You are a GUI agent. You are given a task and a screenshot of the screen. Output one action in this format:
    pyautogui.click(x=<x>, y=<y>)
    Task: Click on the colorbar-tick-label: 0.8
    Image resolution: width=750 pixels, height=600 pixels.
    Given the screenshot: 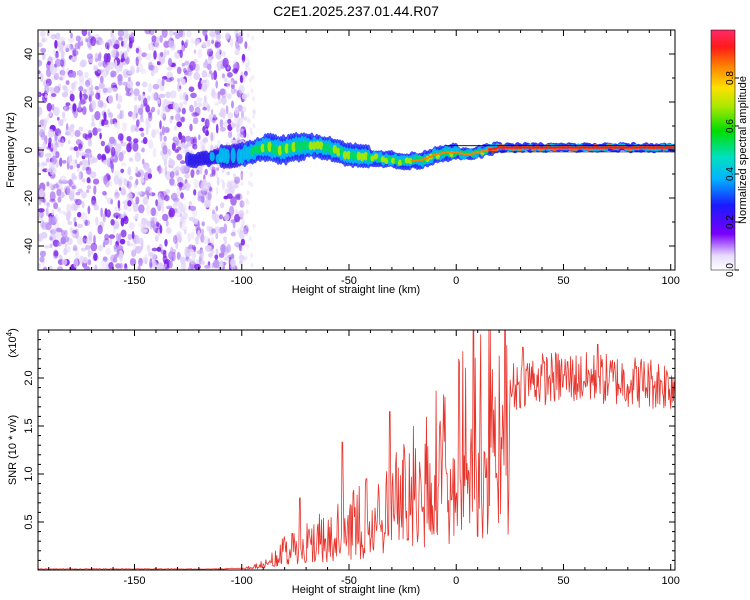 What is the action you would take?
    pyautogui.click(x=730, y=78)
    